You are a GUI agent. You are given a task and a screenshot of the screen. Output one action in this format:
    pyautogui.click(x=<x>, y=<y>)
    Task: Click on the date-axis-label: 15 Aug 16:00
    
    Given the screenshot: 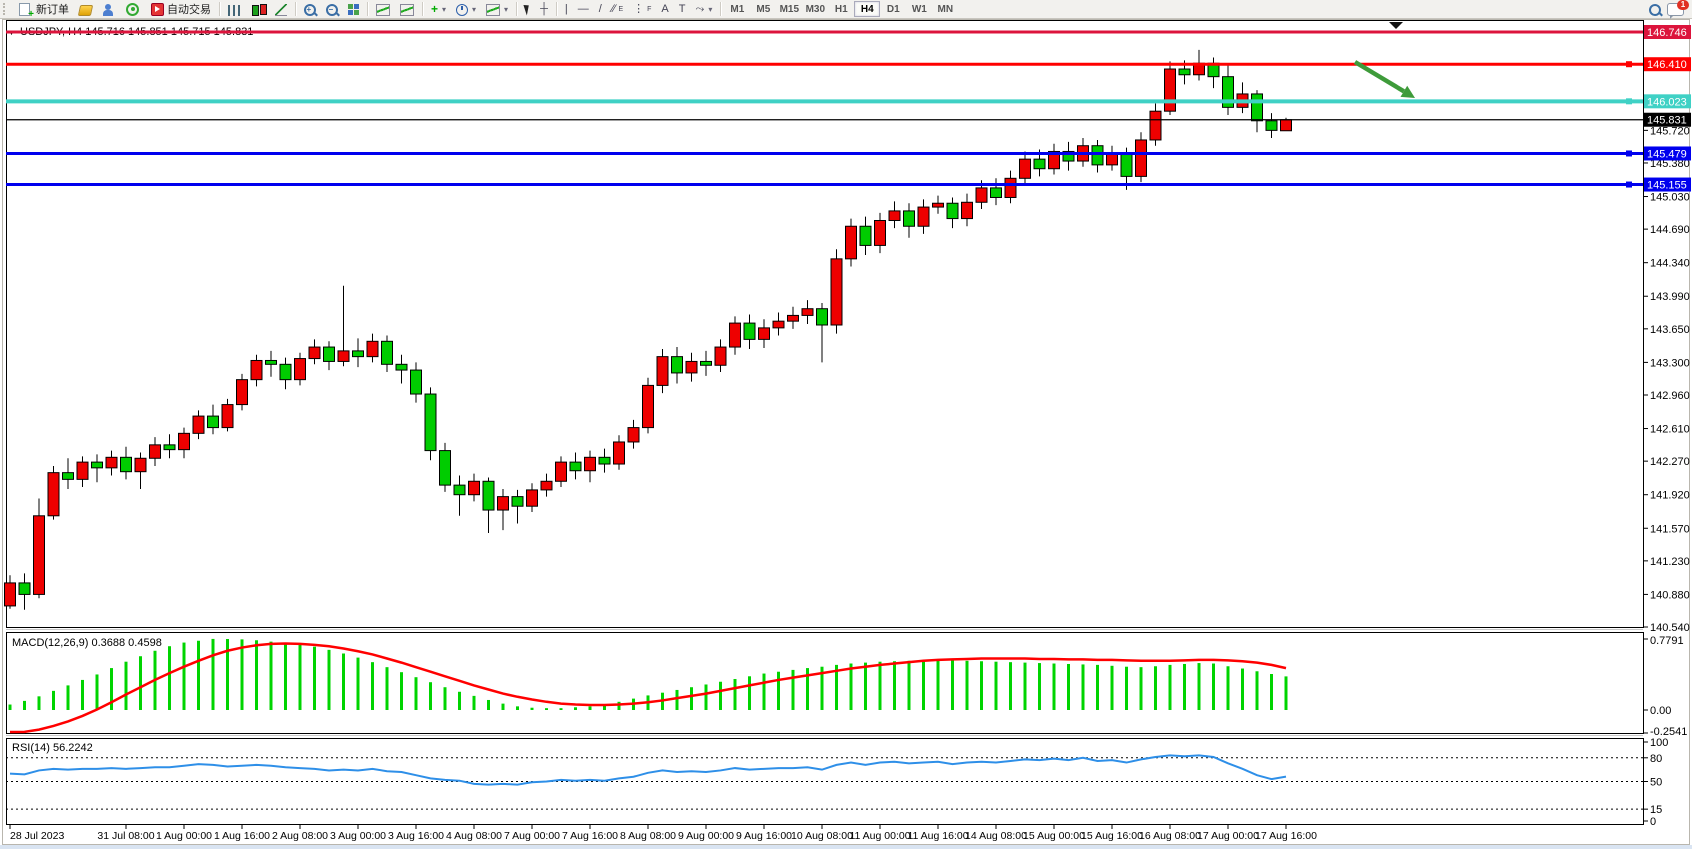 What is the action you would take?
    pyautogui.click(x=1112, y=836)
    